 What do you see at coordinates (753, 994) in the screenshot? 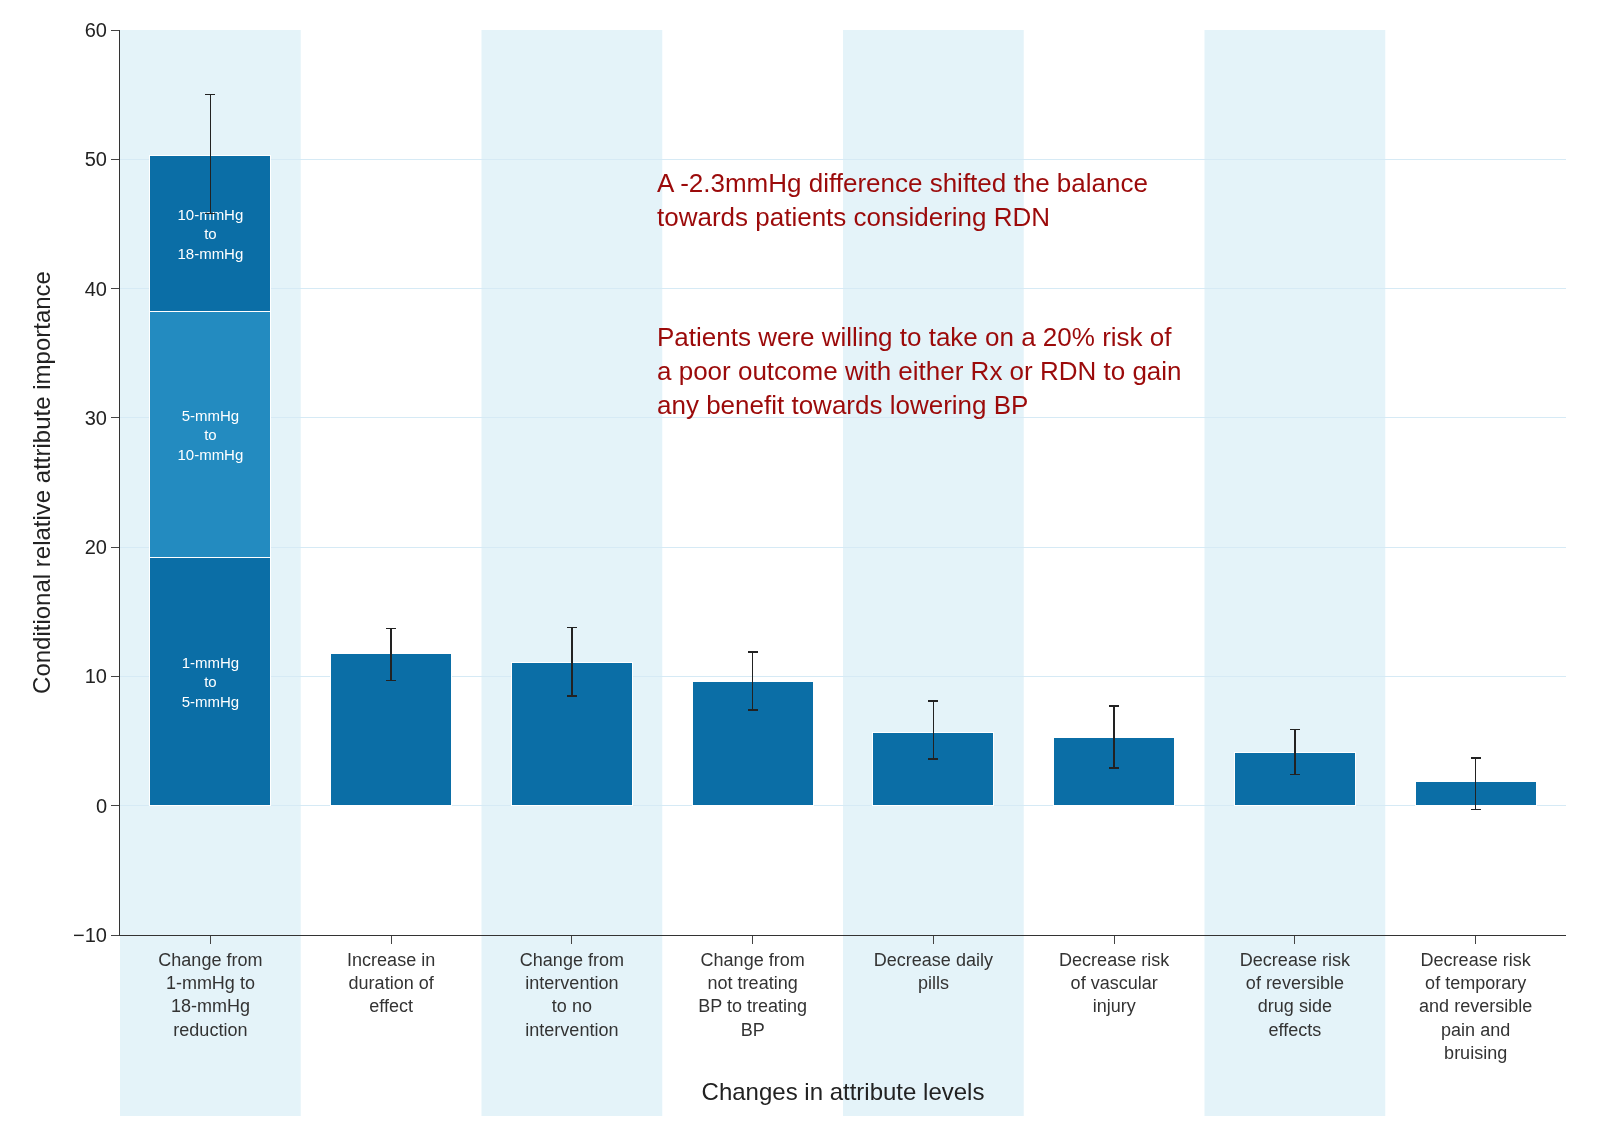
I see `x-tick-label: Change from not treating BP to treating BP` at bounding box center [753, 994].